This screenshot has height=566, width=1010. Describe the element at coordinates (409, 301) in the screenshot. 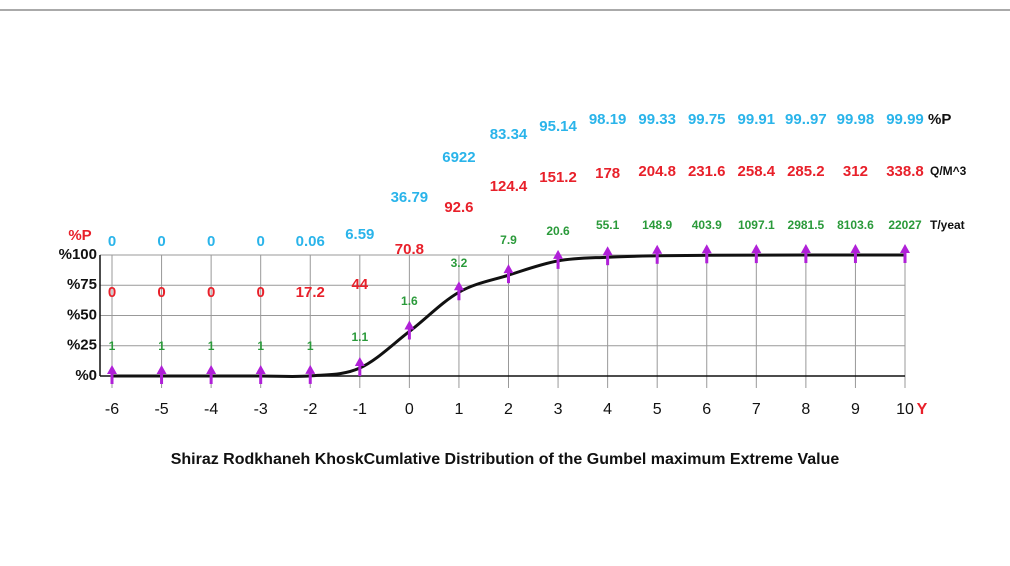

I see `row-value-label: 1.6` at that location.